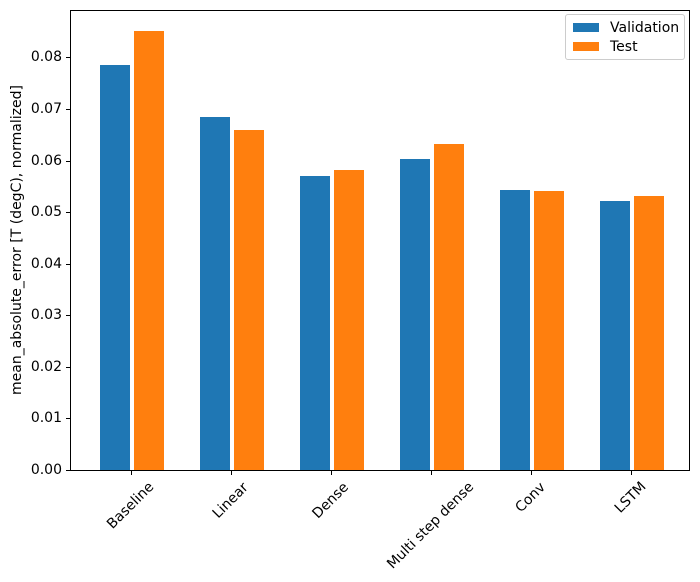  I want to click on x-tick-label-lstm: LSTM, so click(630, 497).